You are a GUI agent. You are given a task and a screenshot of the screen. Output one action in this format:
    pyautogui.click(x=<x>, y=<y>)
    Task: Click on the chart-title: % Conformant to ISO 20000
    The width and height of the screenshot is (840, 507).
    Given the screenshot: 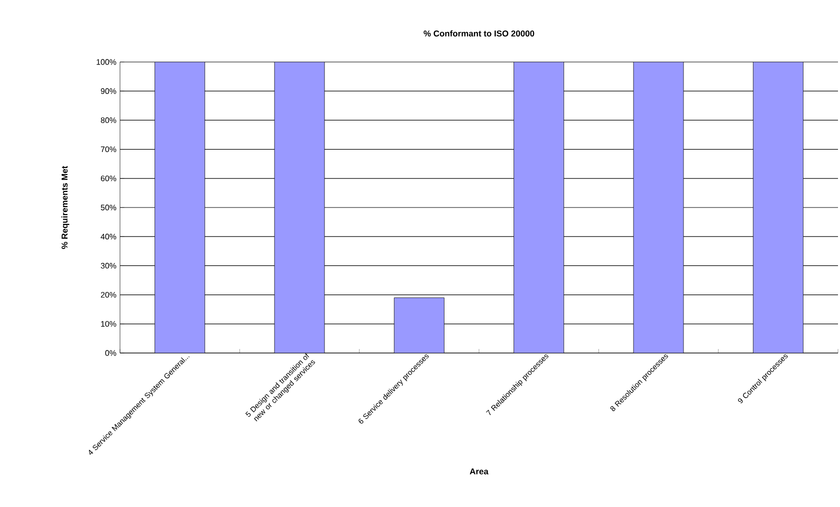 What is the action you would take?
    pyautogui.click(x=479, y=33)
    